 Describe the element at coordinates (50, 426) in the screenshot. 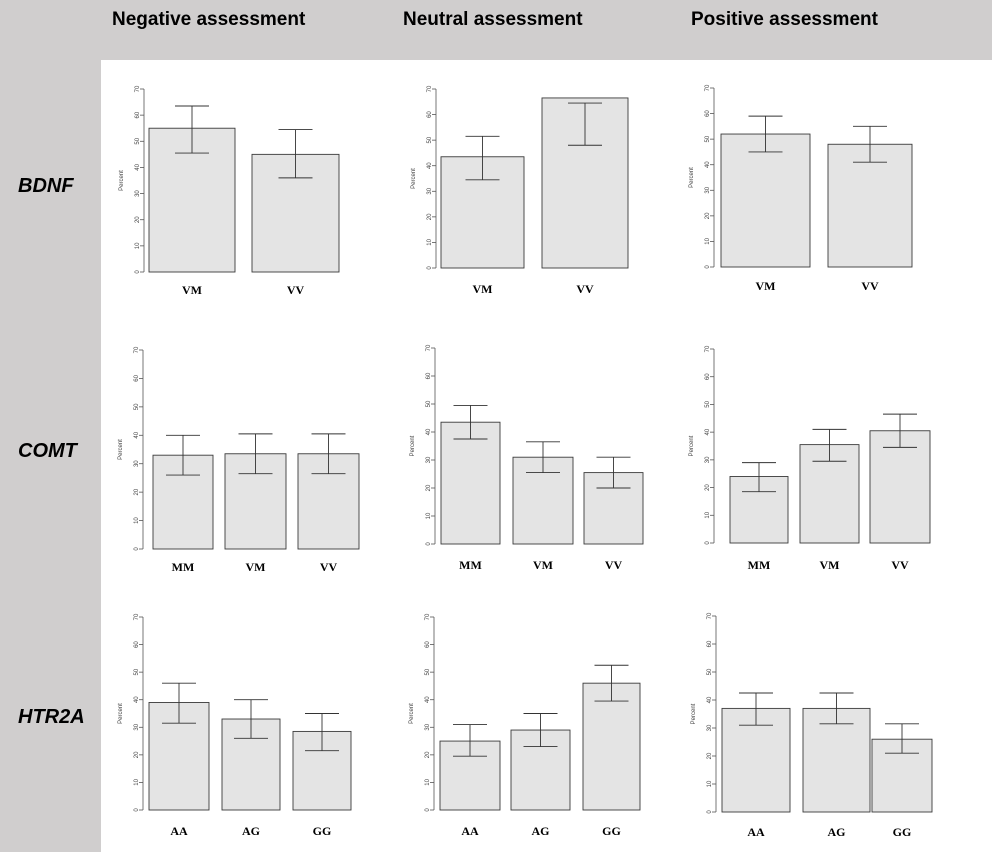

I see `row-header-band` at that location.